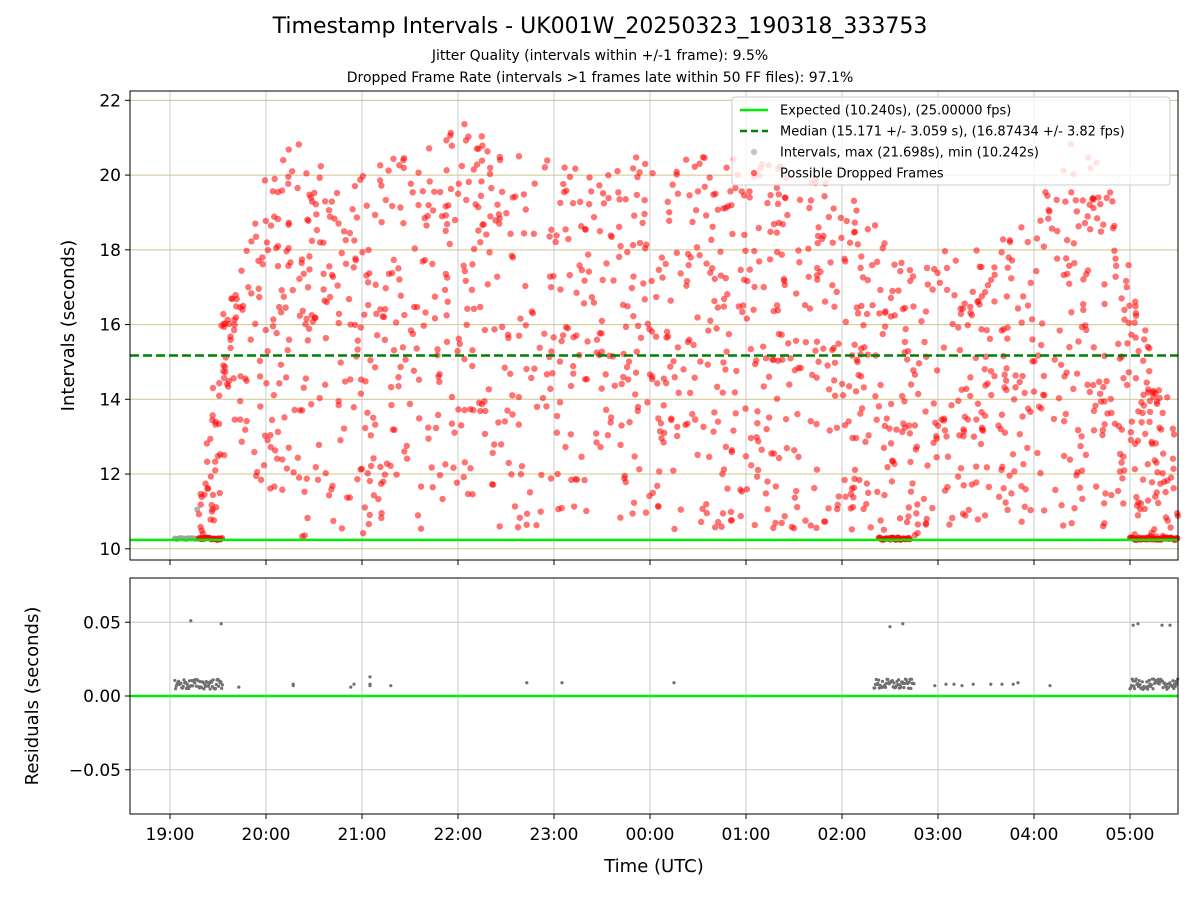 Image resolution: width=1200 pixels, height=900 pixels. I want to click on x-tick-label: 21:00, so click(362, 835).